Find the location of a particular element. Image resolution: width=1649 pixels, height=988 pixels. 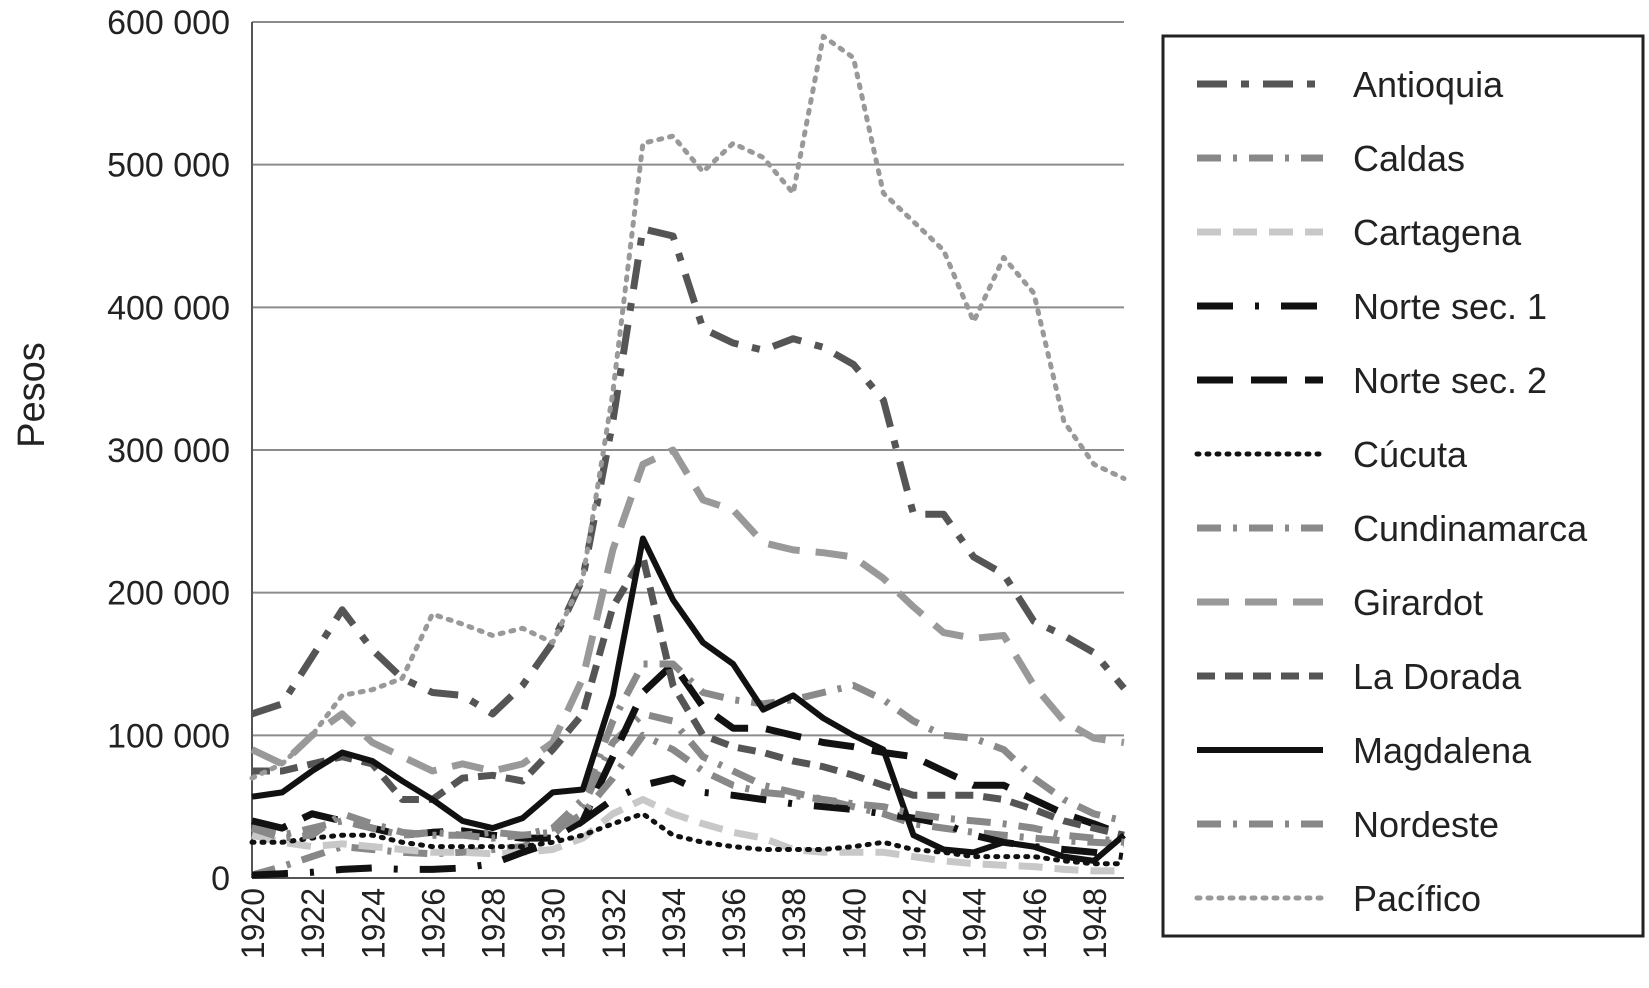

legend-label: La Dorada is located at coordinates (1437, 676).